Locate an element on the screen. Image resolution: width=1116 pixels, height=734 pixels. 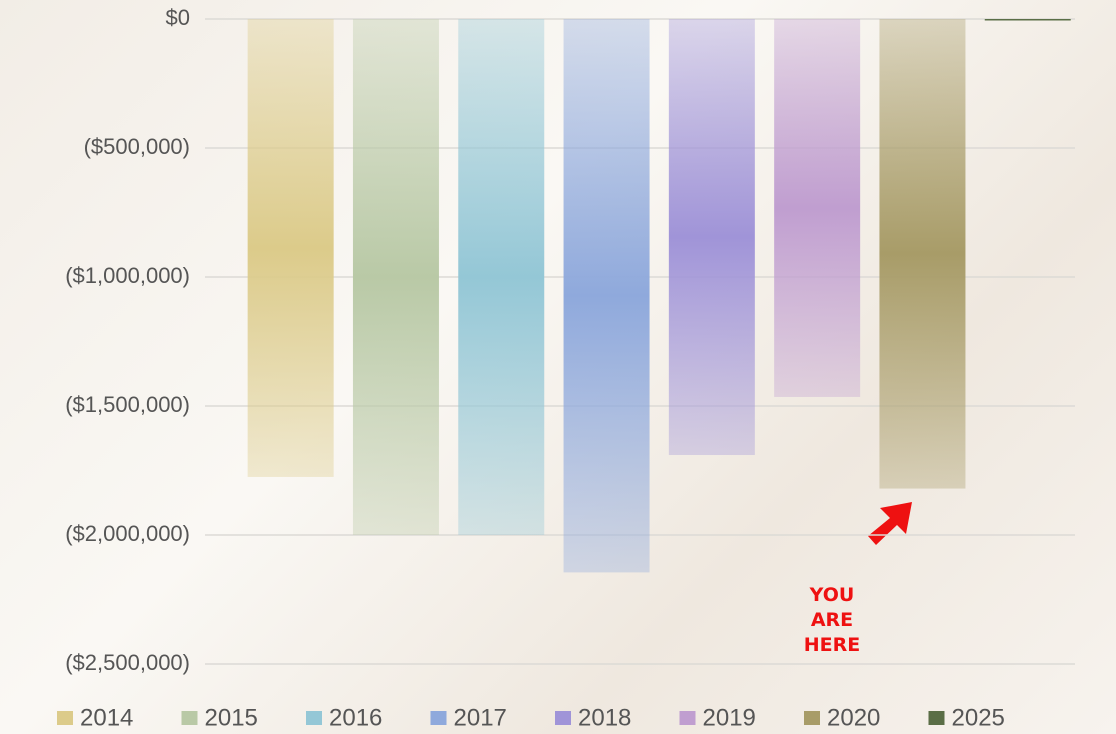
legend-label: 2014 is located at coordinates (106, 717).